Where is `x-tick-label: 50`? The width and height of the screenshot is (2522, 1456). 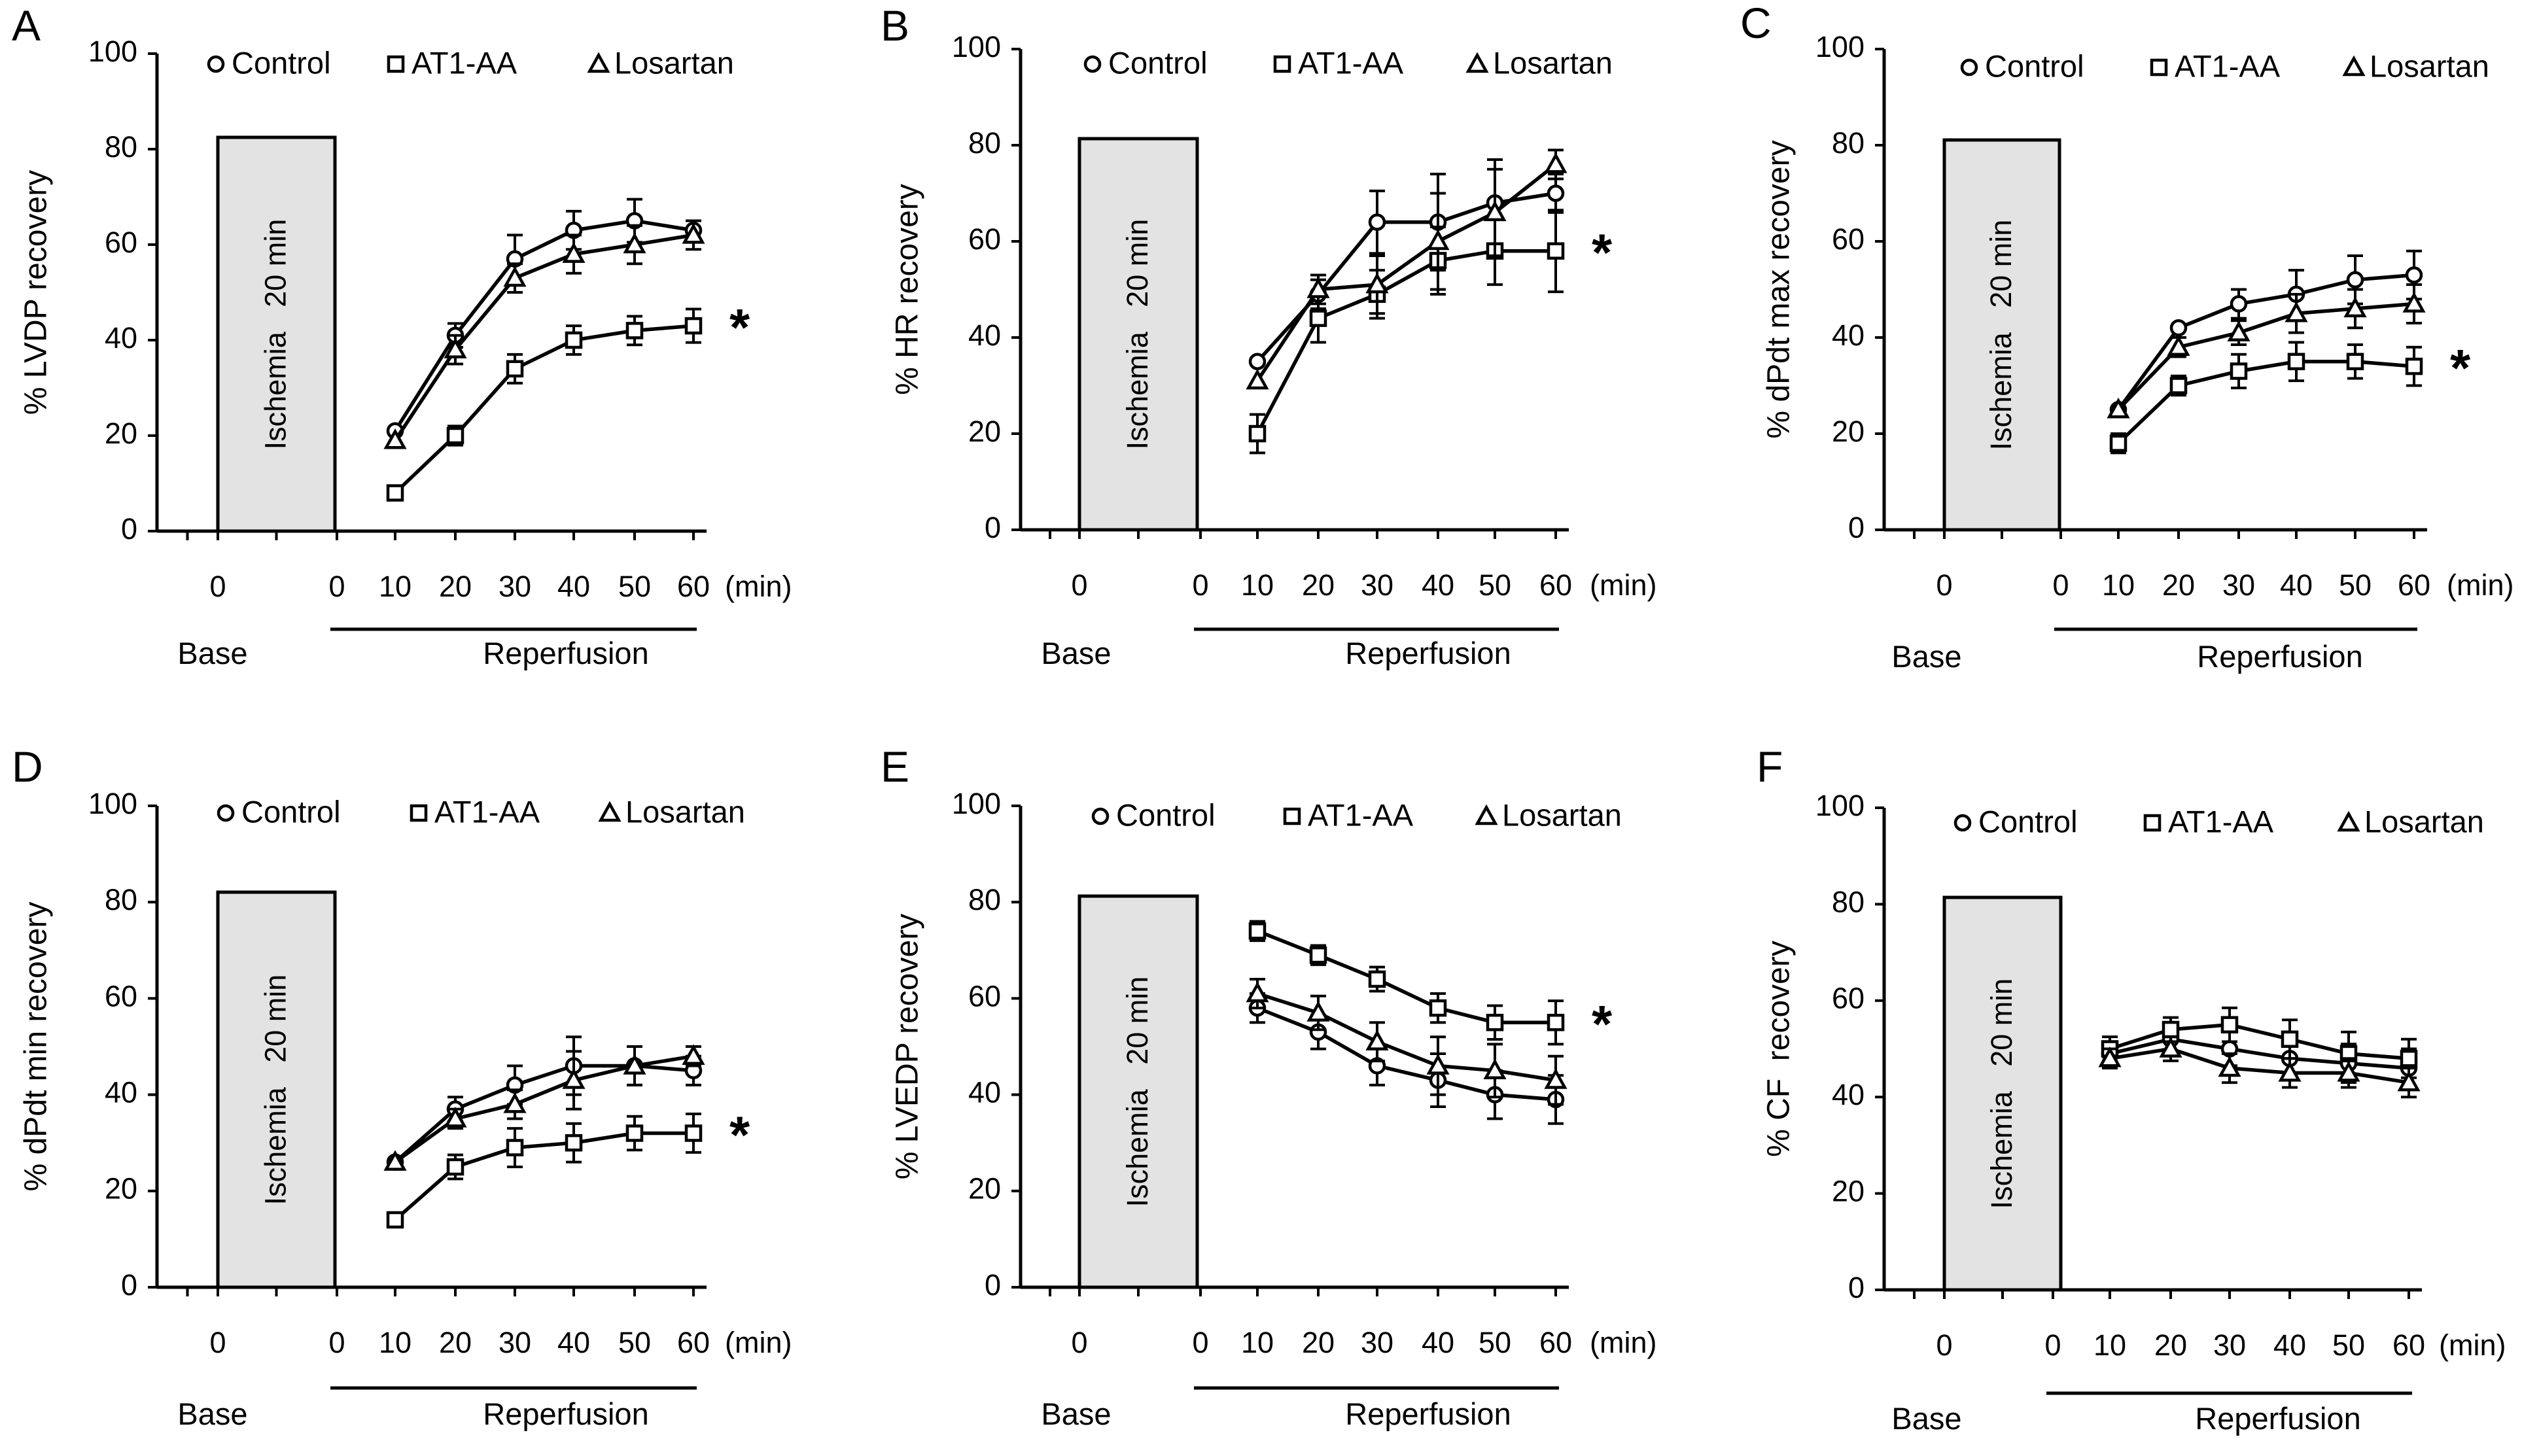 x-tick-label: 50 is located at coordinates (1495, 1342).